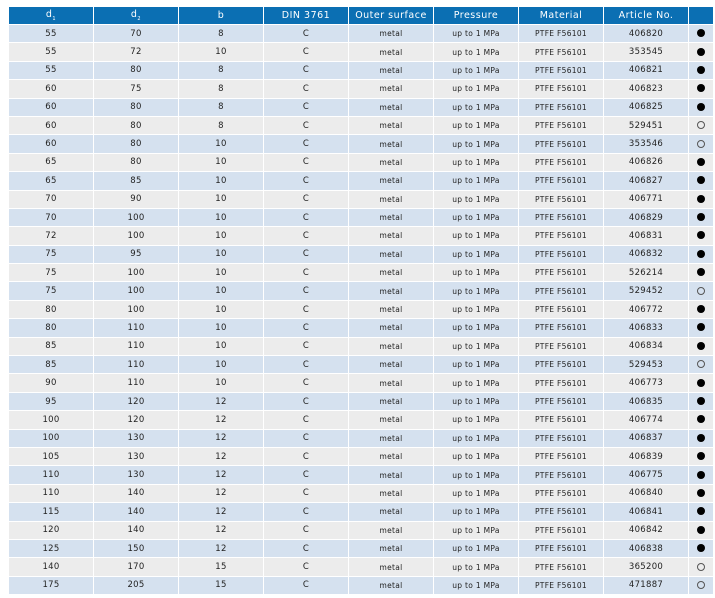 The height and width of the screenshot is (598, 715). Describe the element at coordinates (136, 365) in the screenshot. I see `cell-d2: 110` at that location.